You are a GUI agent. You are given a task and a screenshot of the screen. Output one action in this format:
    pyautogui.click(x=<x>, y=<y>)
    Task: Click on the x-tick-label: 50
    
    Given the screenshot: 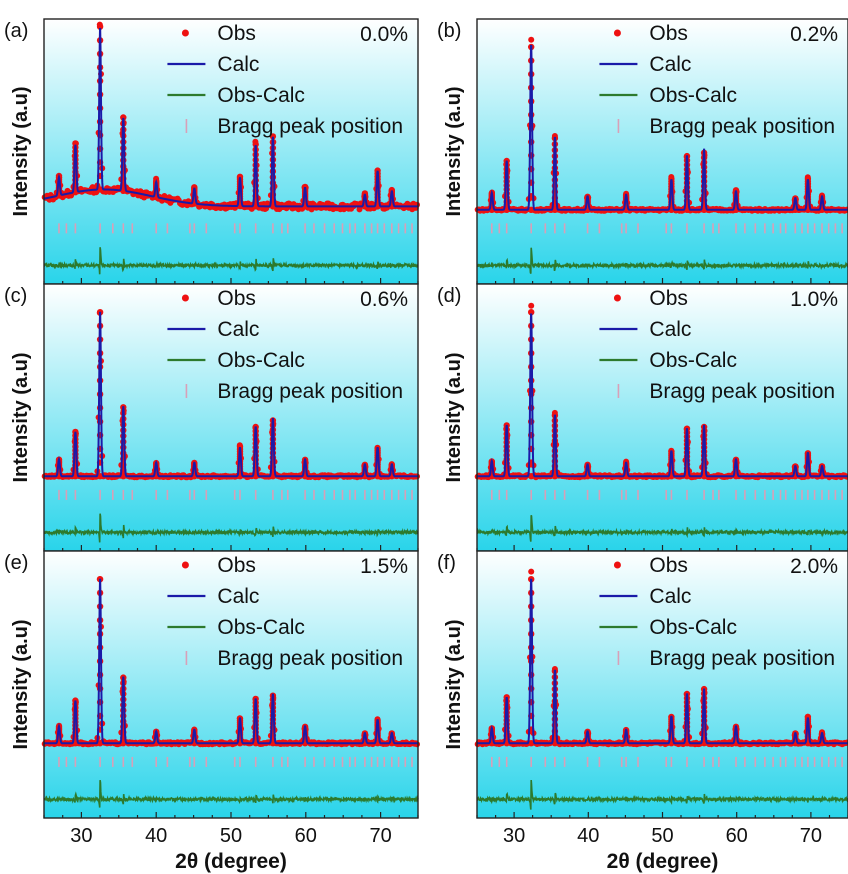 What is the action you would take?
    pyautogui.click(x=231, y=836)
    